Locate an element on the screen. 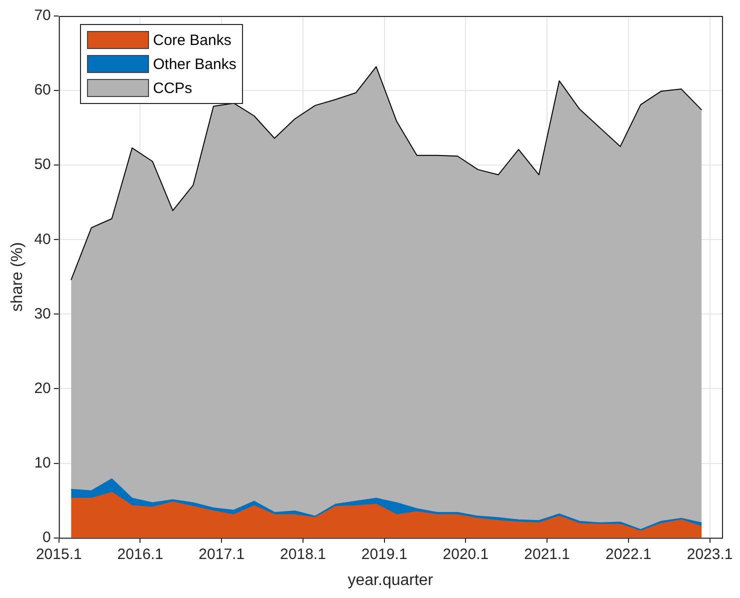 The image size is (740, 598). x-axis-title: year.quarter is located at coordinates (391, 580).